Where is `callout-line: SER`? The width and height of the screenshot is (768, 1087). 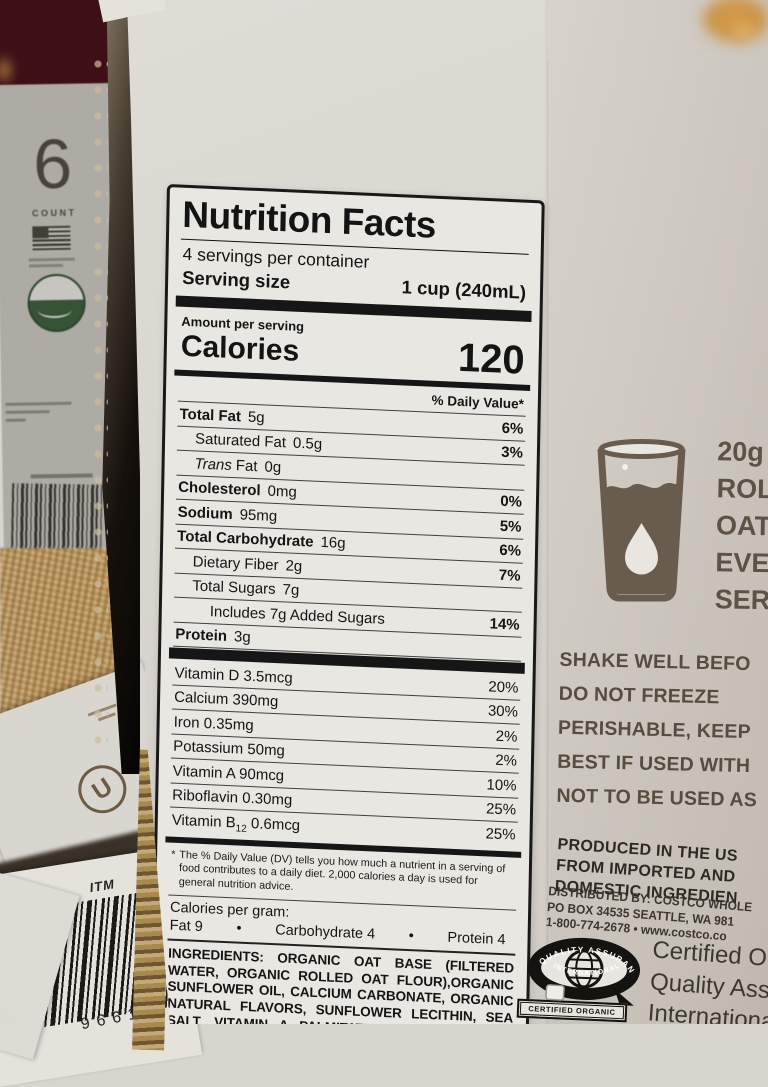 callout-line: SER is located at coordinates (741, 600).